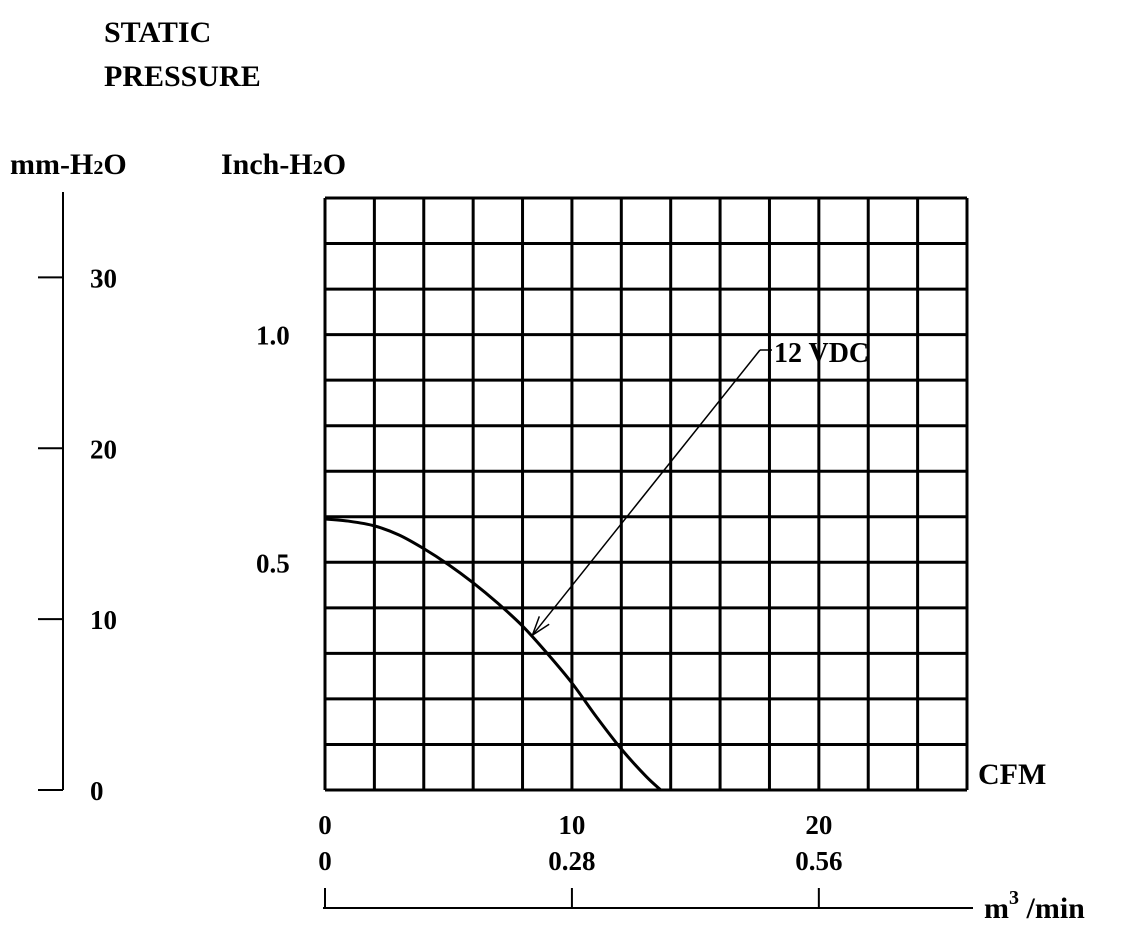 The width and height of the screenshot is (1121, 940). Describe the element at coordinates (97, 791) in the screenshot. I see `mm-h2o-tick-label: 0` at that location.